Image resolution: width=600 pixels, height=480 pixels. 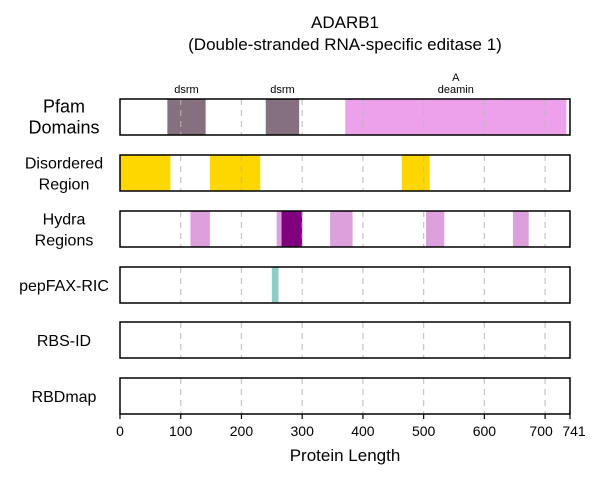 What do you see at coordinates (64, 241) in the screenshot?
I see `track-label: Regions` at bounding box center [64, 241].